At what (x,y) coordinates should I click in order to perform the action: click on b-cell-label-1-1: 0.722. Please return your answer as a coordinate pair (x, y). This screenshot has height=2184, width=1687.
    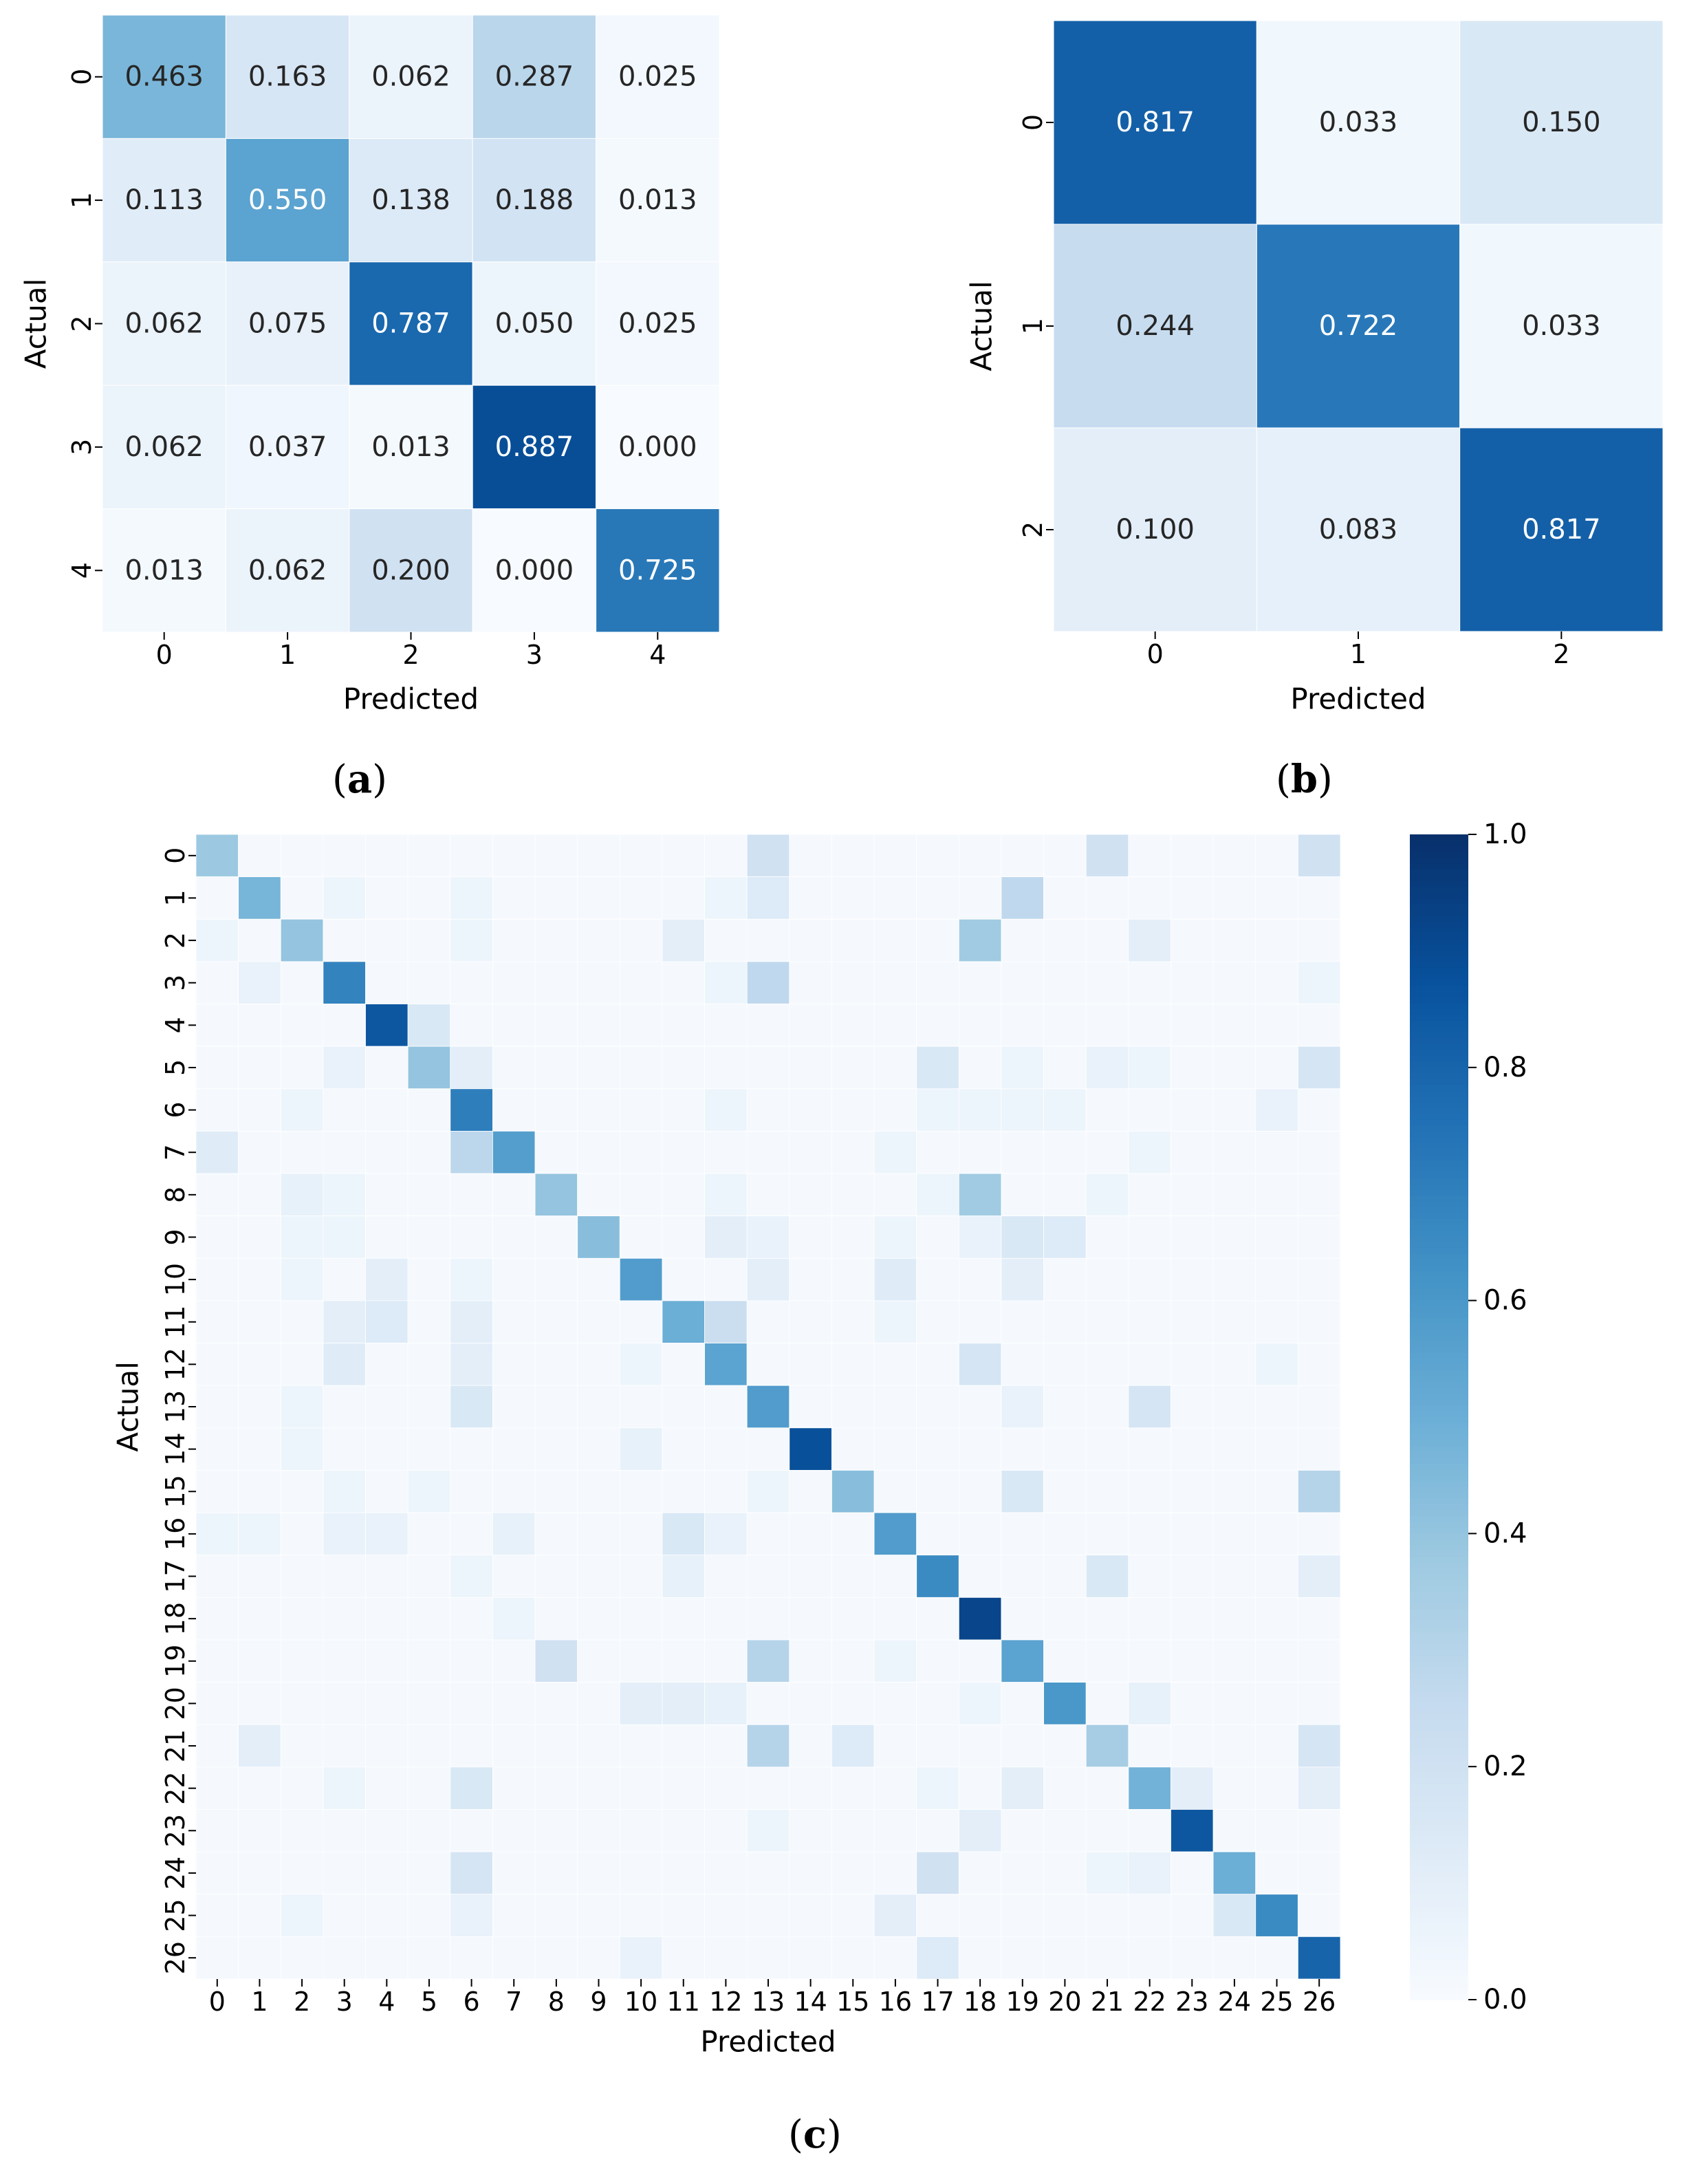
    Looking at the image, I should click on (1358, 326).